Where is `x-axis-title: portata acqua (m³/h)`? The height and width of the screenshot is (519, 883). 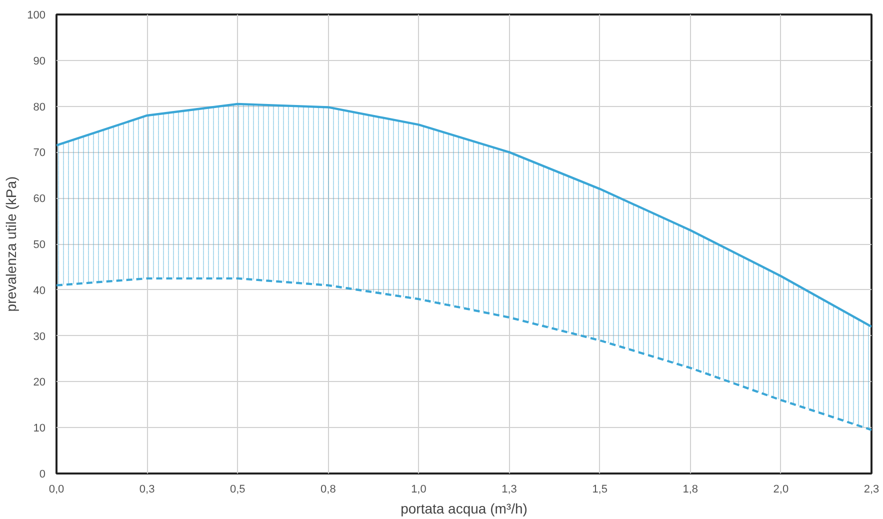 x-axis-title: portata acqua (m³/h) is located at coordinates (464, 508).